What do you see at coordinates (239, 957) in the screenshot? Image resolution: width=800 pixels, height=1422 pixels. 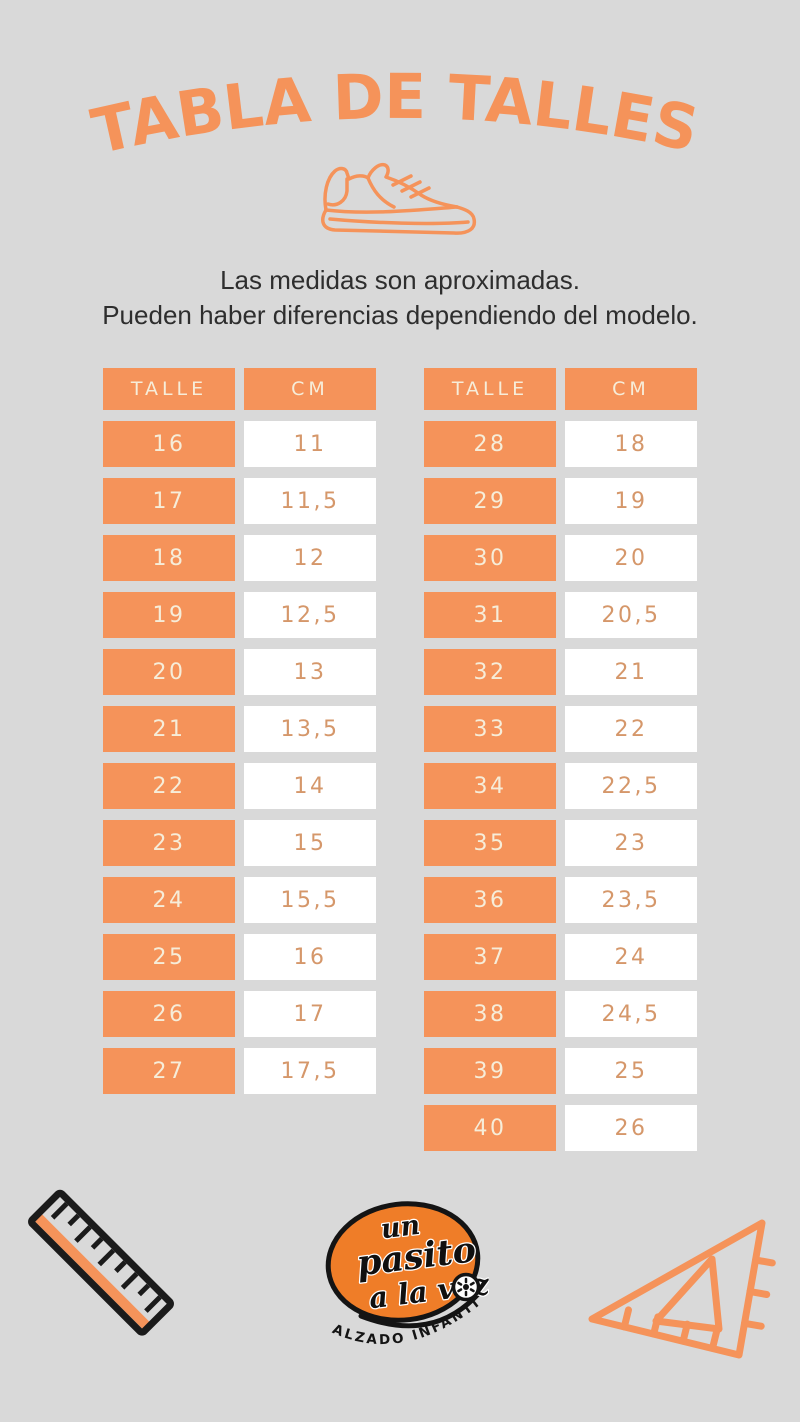 I see `table-row: 25 16` at bounding box center [239, 957].